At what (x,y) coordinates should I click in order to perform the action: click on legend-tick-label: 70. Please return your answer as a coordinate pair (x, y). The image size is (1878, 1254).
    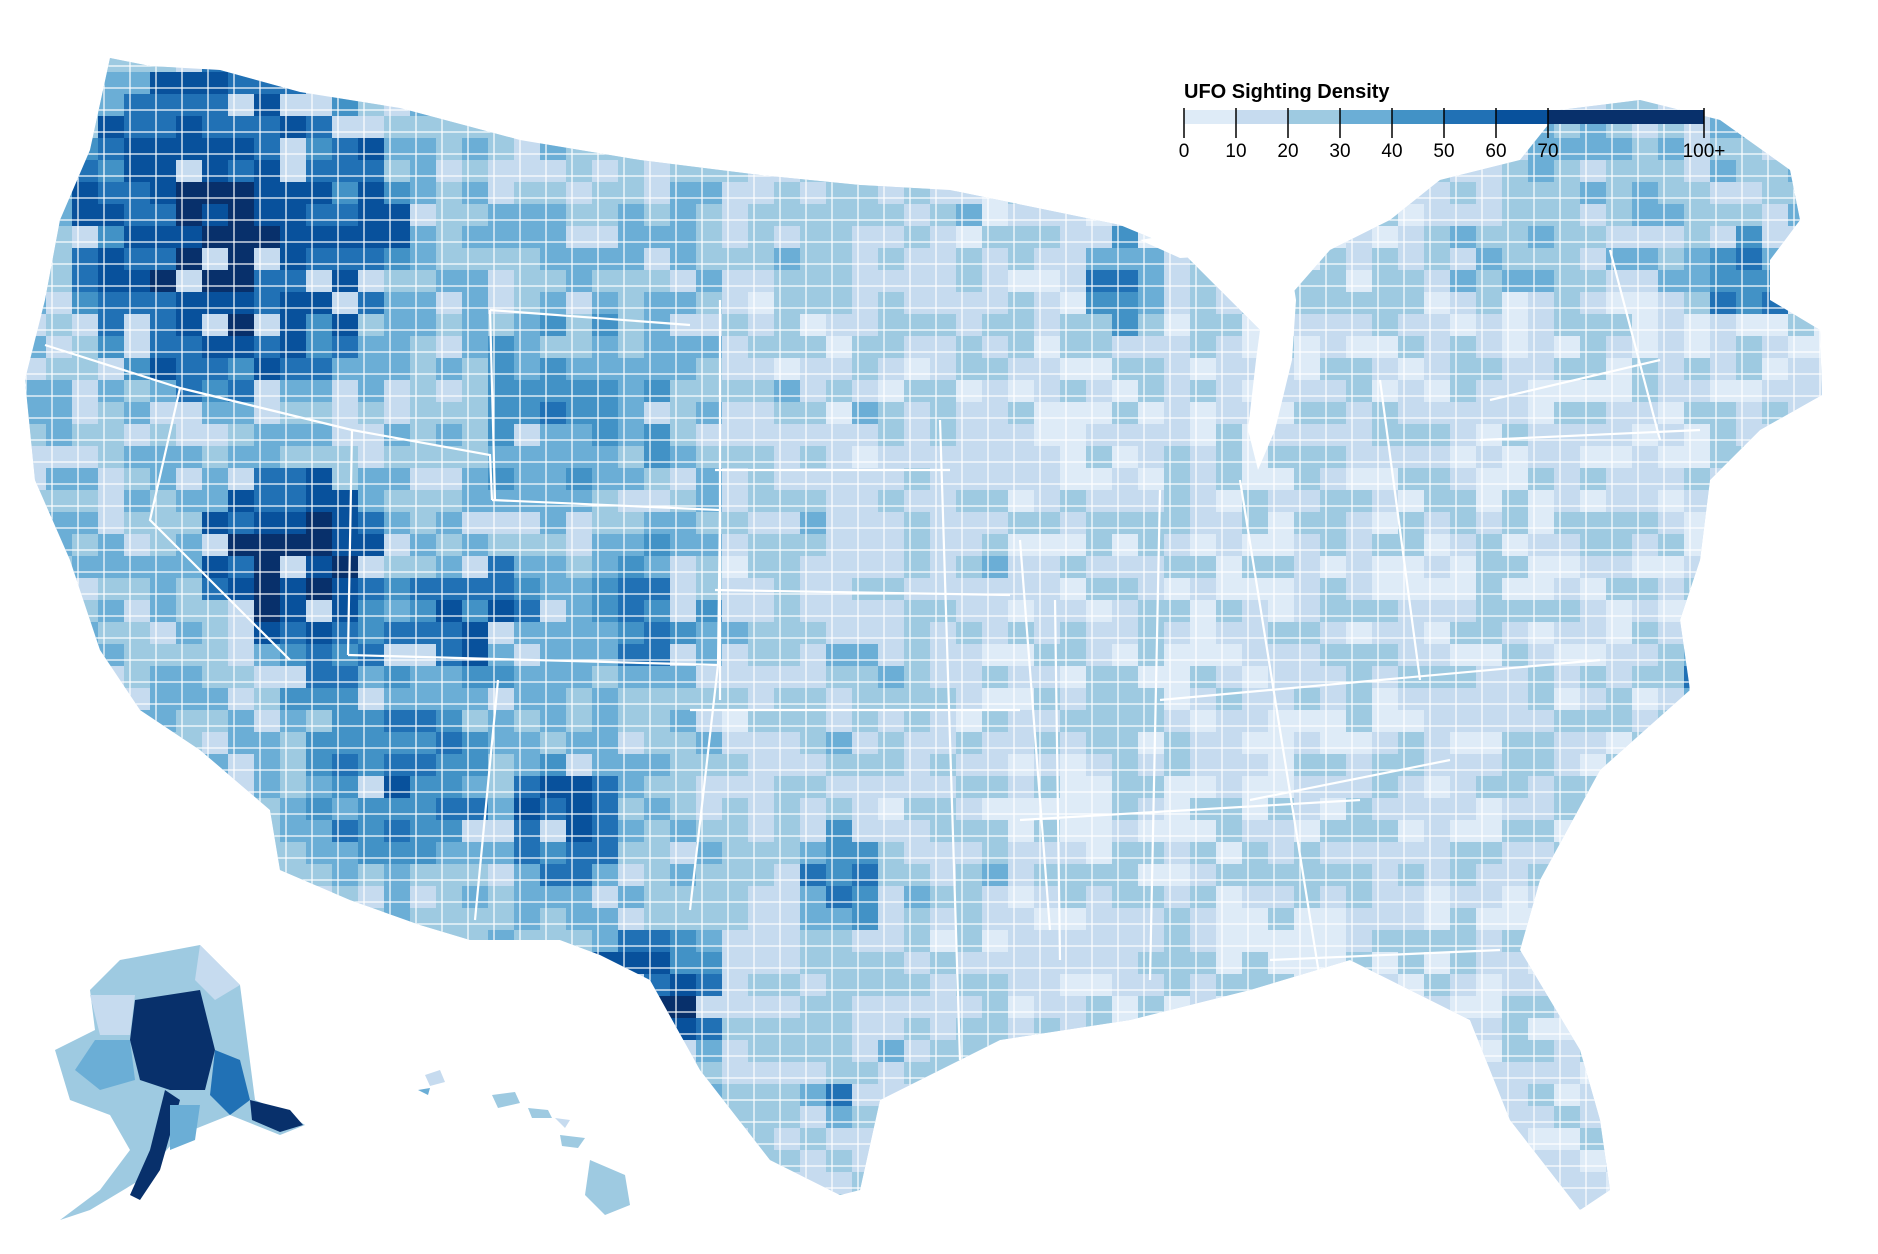
    Looking at the image, I should click on (1547, 151).